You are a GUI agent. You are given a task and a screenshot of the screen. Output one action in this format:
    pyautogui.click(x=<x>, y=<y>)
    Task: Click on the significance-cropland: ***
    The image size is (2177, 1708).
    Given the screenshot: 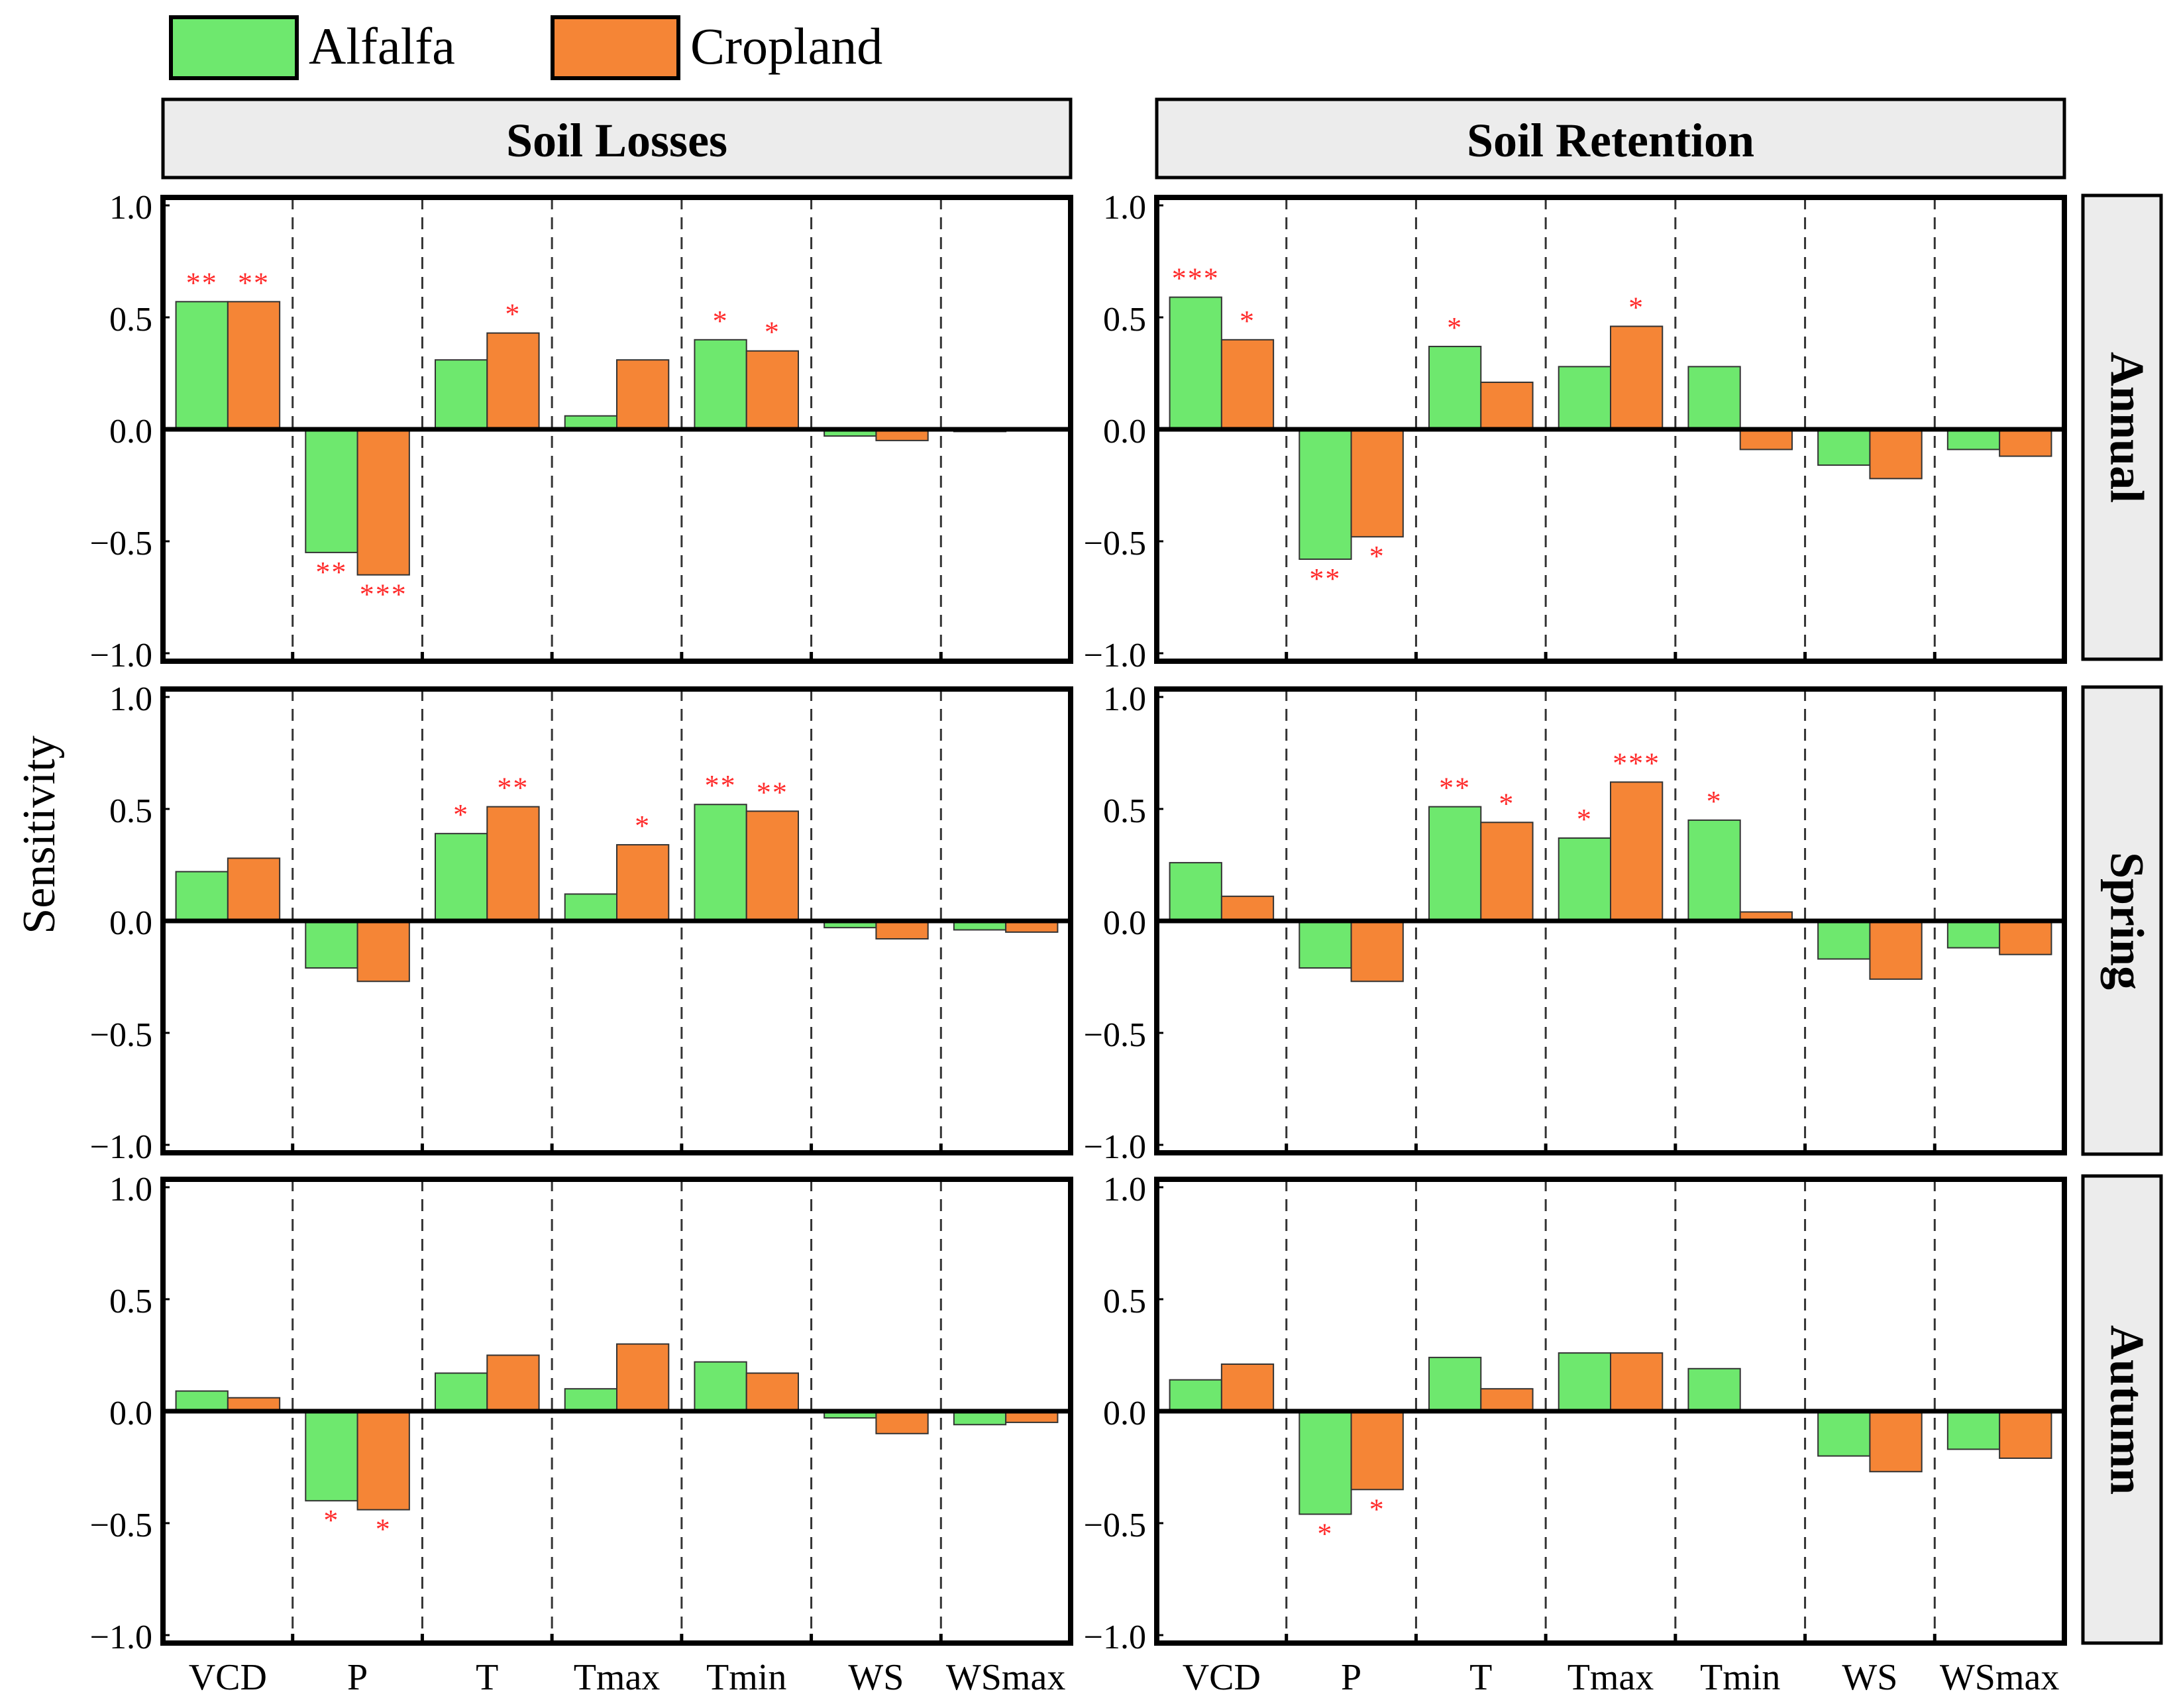 What is the action you would take?
    pyautogui.click(x=1637, y=763)
    